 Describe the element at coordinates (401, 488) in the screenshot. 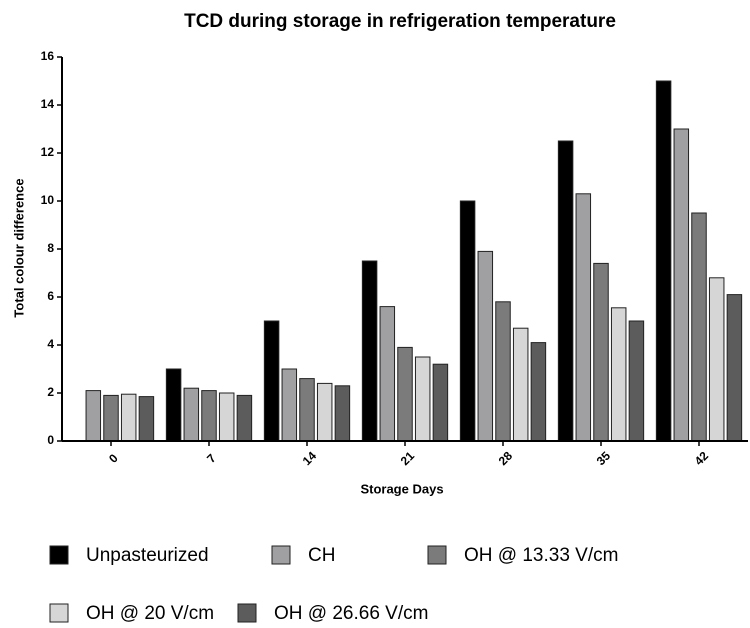

I see `x-axis-label: Storage Days` at that location.